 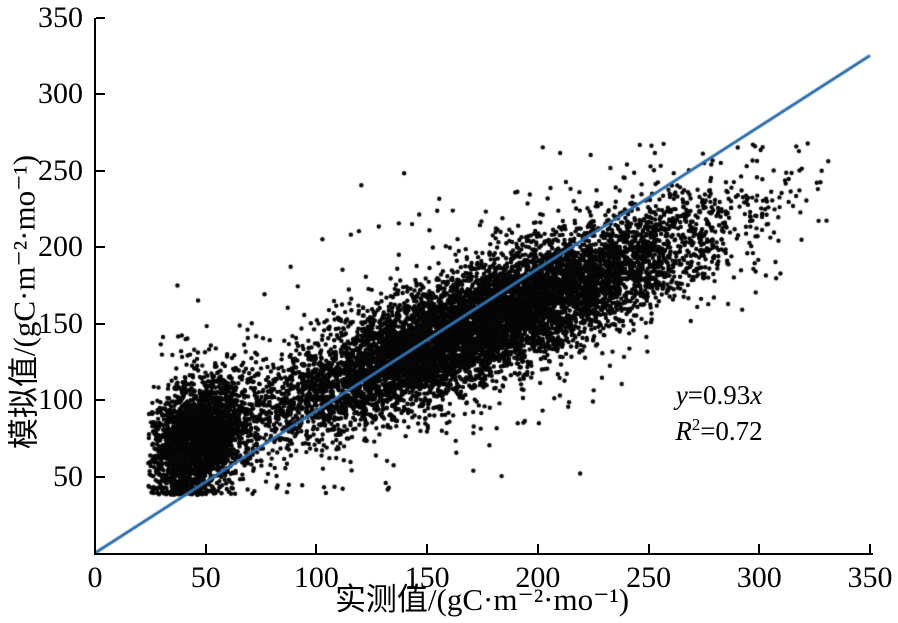 I want to click on fit-equation: y=0.93x, so click(x=718, y=396).